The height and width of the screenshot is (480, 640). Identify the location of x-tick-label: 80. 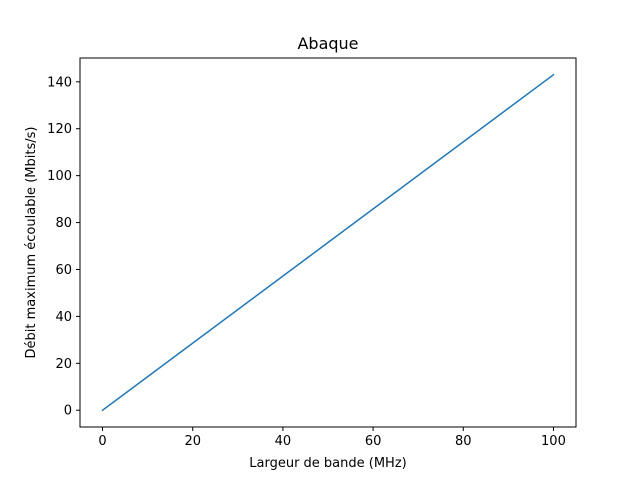
(463, 441).